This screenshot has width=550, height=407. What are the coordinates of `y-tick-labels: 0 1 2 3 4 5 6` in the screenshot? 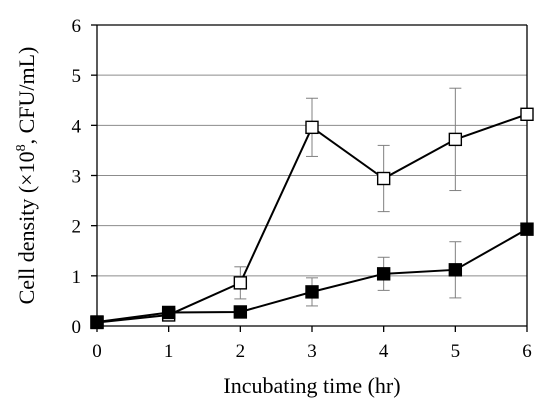 It's located at (77, 177).